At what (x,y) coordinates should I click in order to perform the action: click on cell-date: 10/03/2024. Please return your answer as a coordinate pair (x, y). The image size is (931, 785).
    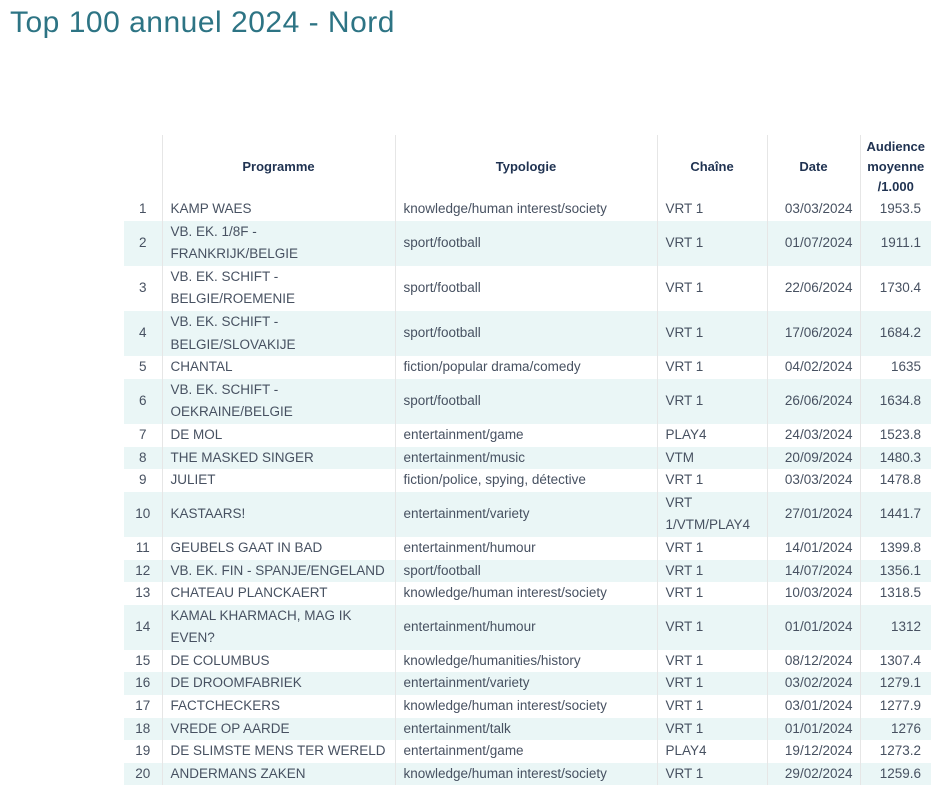
    Looking at the image, I should click on (813, 593).